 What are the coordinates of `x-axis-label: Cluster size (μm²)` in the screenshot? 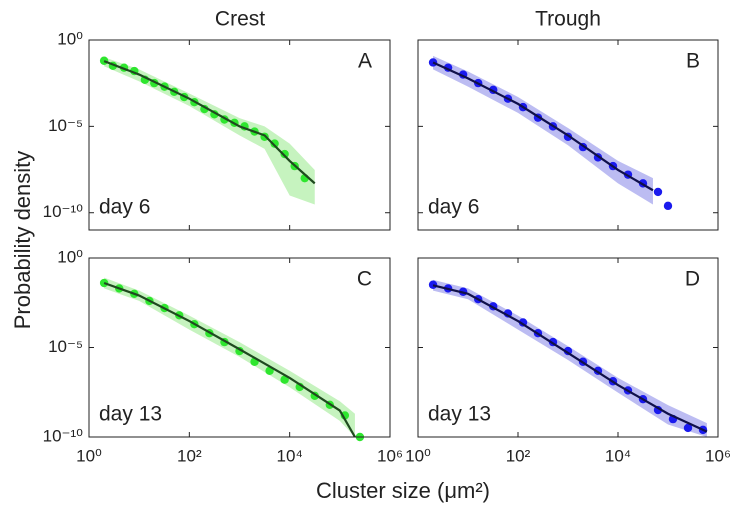 It's located at (403, 490).